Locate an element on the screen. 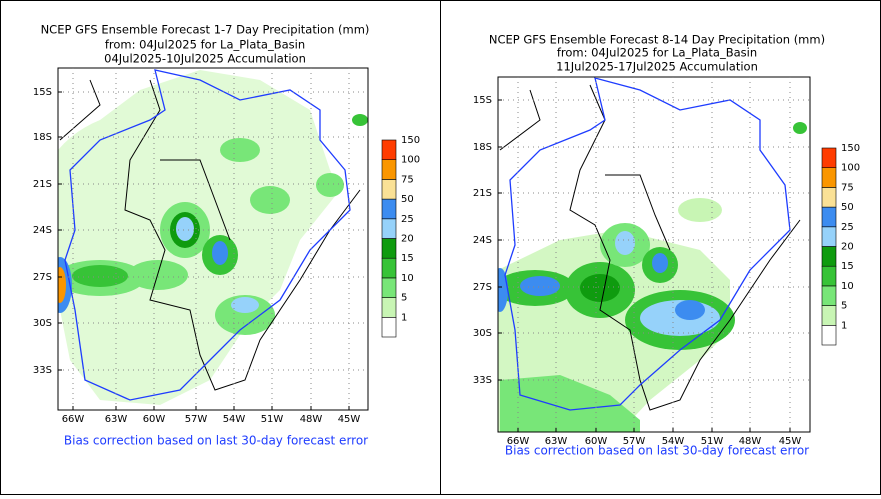 The height and width of the screenshot is (499, 881). title-line: 04Jul2025-10Jul2025 Accumulation is located at coordinates (205, 59).